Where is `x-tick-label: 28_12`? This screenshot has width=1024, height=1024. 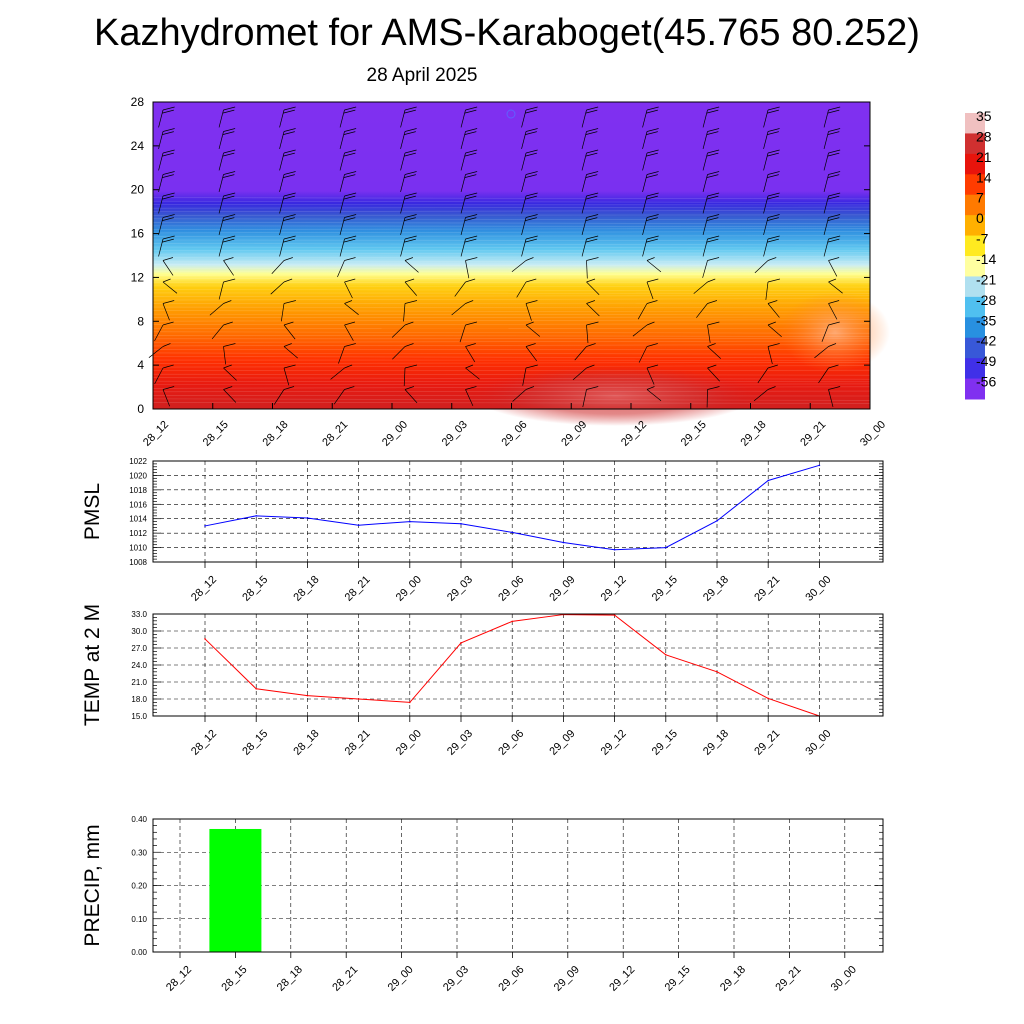
x-tick-label: 28_12 is located at coordinates (204, 743).